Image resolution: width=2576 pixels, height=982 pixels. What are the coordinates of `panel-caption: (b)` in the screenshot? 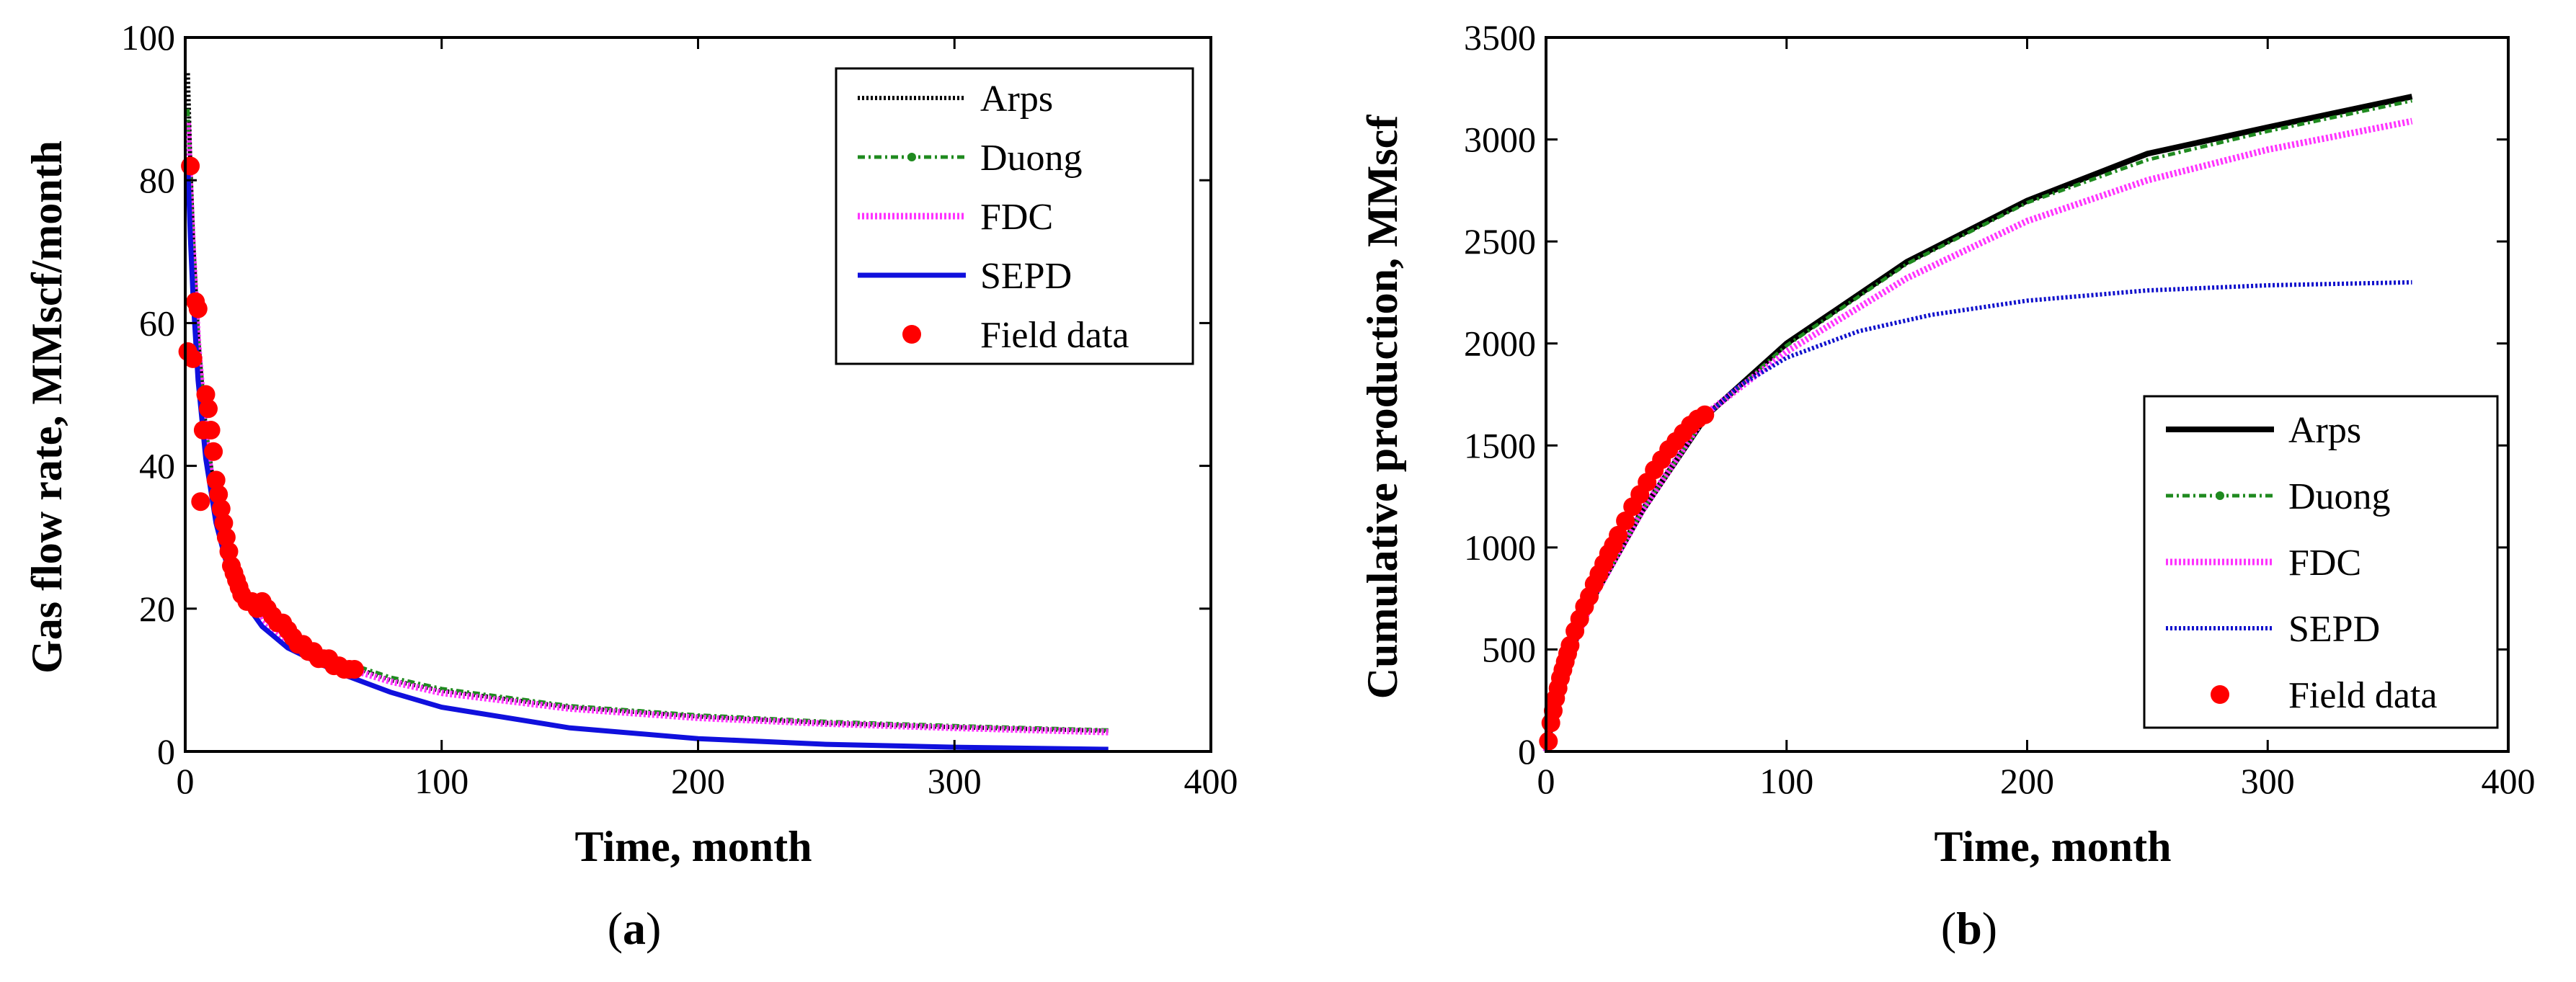 It's located at (1969, 929).